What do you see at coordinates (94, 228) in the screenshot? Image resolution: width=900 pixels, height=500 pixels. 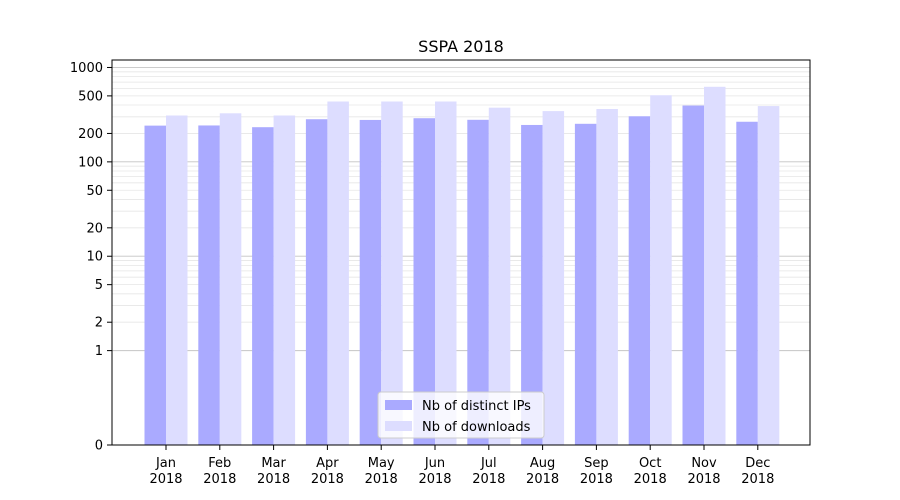 I see `y-tick-label: 20` at bounding box center [94, 228].